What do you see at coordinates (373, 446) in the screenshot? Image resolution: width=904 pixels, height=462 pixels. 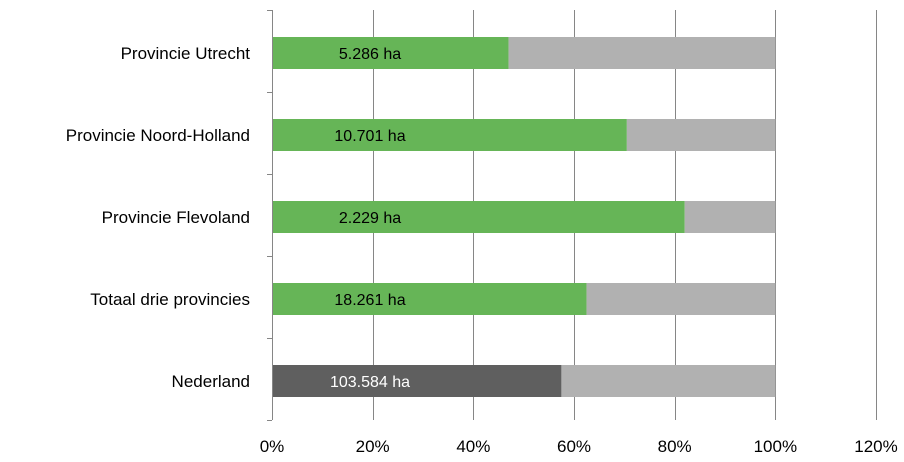 I see `x-tick-label: 20%` at bounding box center [373, 446].